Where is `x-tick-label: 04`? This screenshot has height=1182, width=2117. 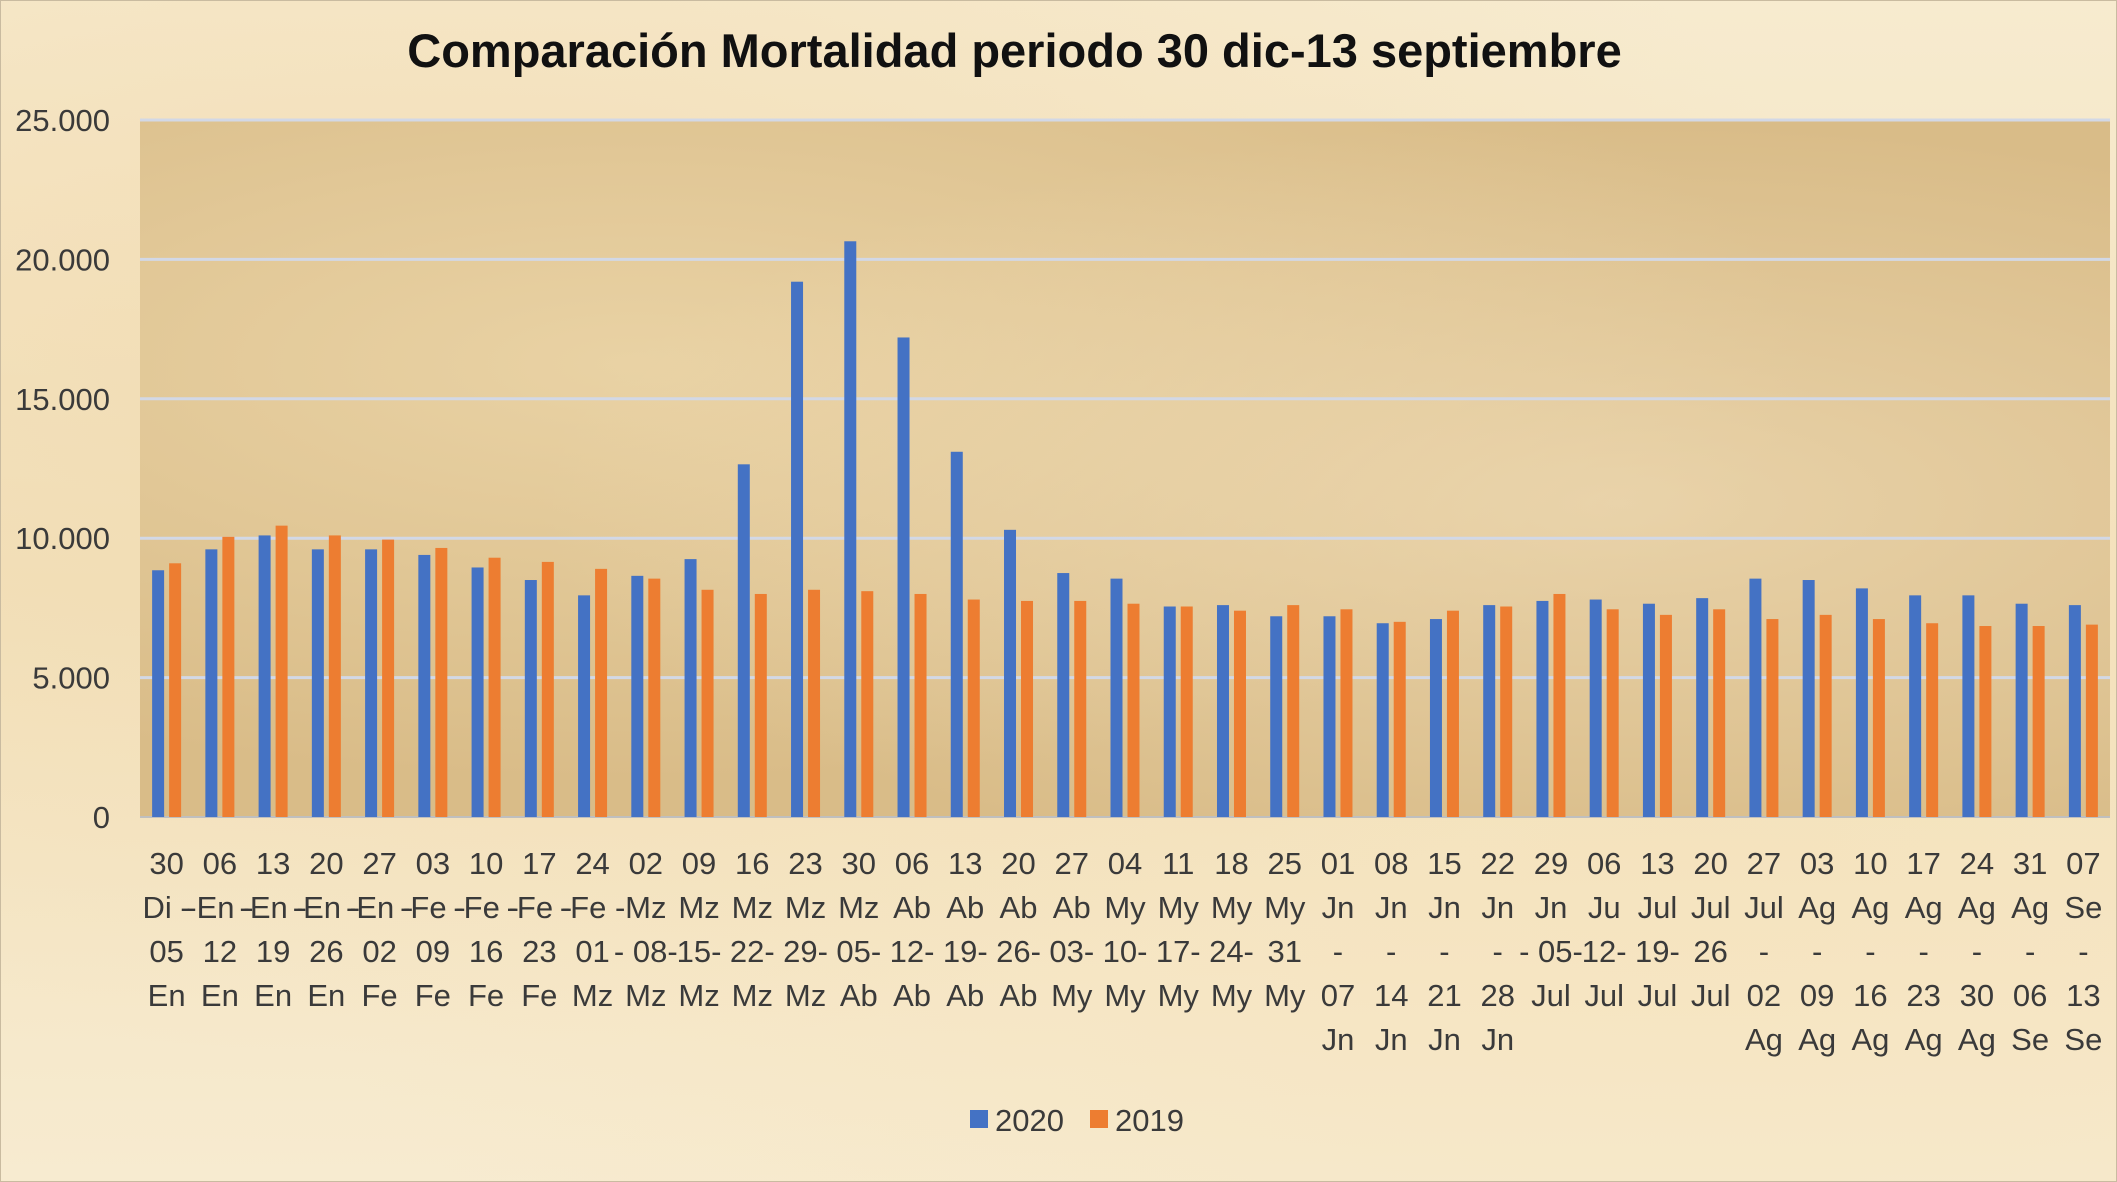
x-tick-label: 04 is located at coordinates (1125, 863).